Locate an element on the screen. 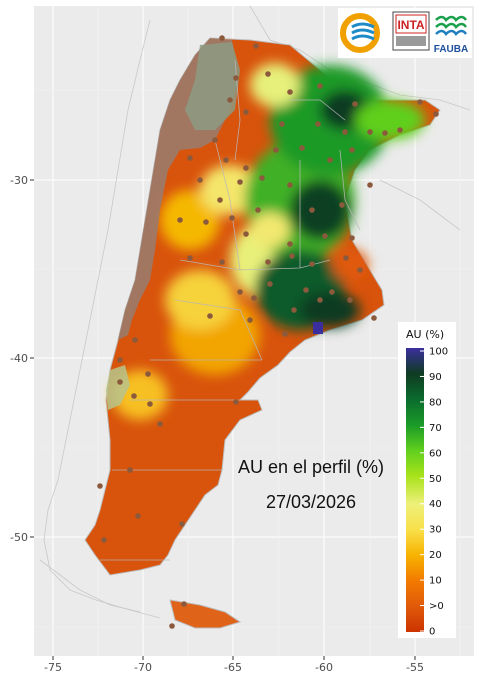  legend-label: 60 is located at coordinates (435, 453).